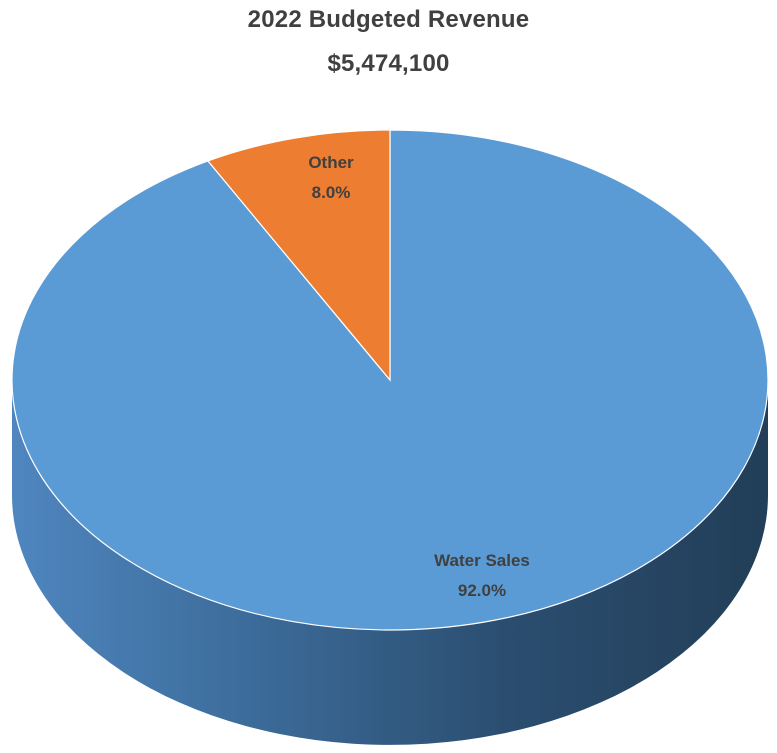 The image size is (777, 753). Describe the element at coordinates (331, 192) in the screenshot. I see `slice-percent-other: 8.0%` at that location.